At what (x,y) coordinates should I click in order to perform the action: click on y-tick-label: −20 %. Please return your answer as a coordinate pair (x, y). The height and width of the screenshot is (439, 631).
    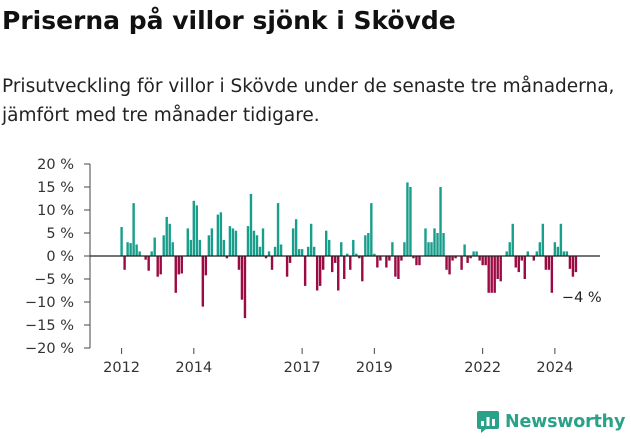
    Looking at the image, I should click on (49, 349).